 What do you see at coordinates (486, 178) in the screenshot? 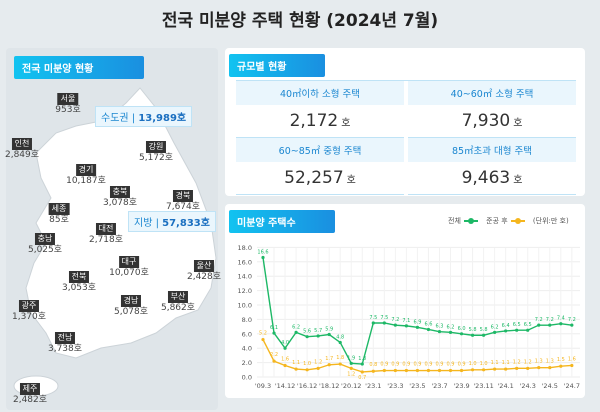
I see `size-number: 9,463` at bounding box center [486, 178].